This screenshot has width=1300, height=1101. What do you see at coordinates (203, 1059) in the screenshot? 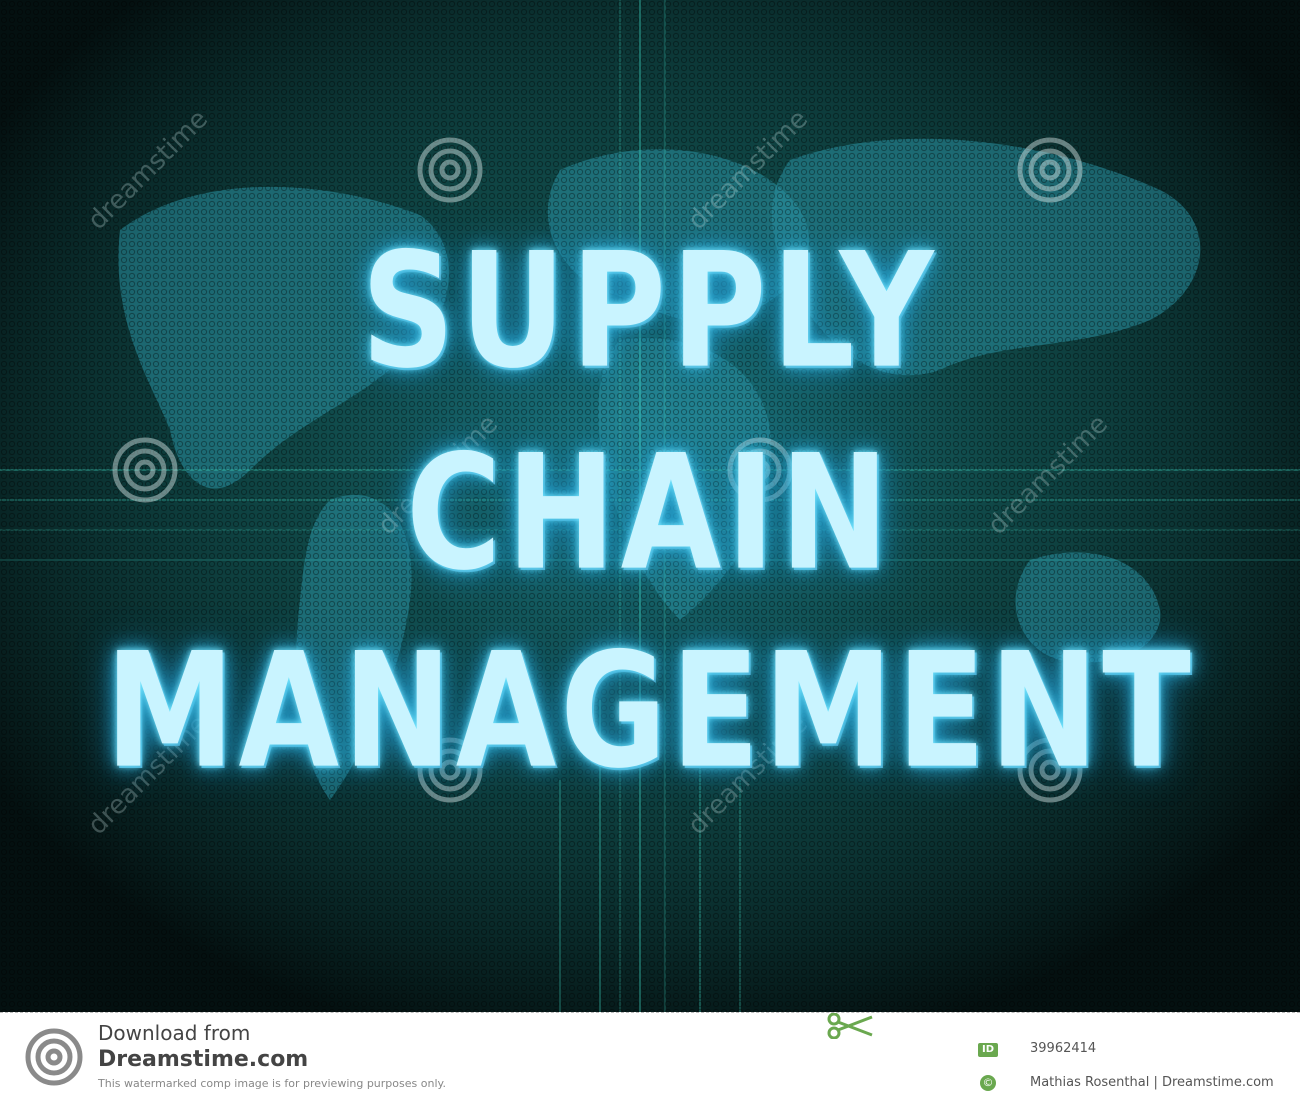
I see `site-name: Dreamstime.com` at bounding box center [203, 1059].